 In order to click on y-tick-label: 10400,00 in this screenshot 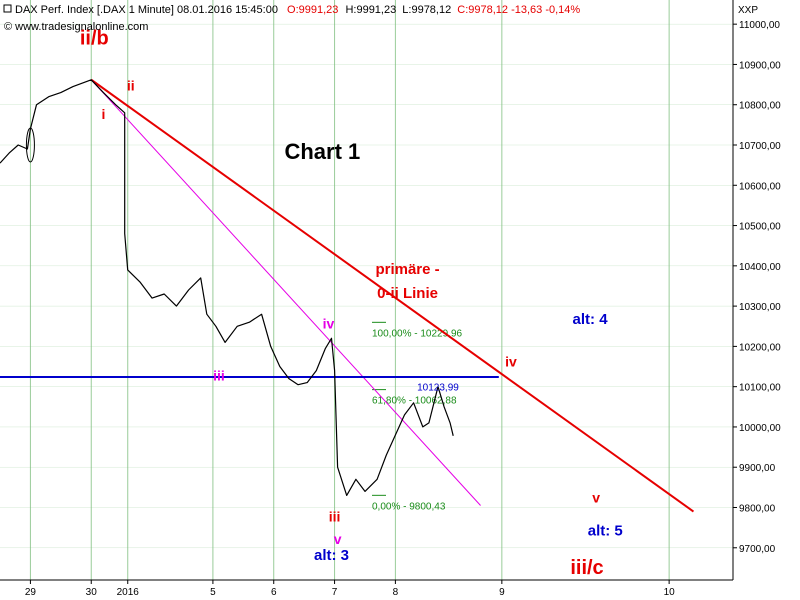, I will do `click(760, 267)`.